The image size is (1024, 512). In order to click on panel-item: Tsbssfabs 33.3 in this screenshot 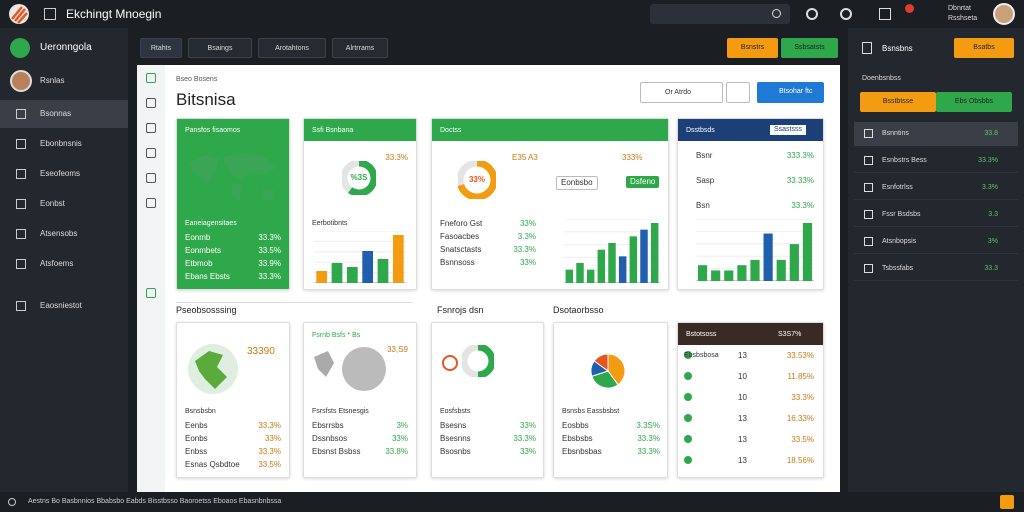, I will do `click(936, 269)`.